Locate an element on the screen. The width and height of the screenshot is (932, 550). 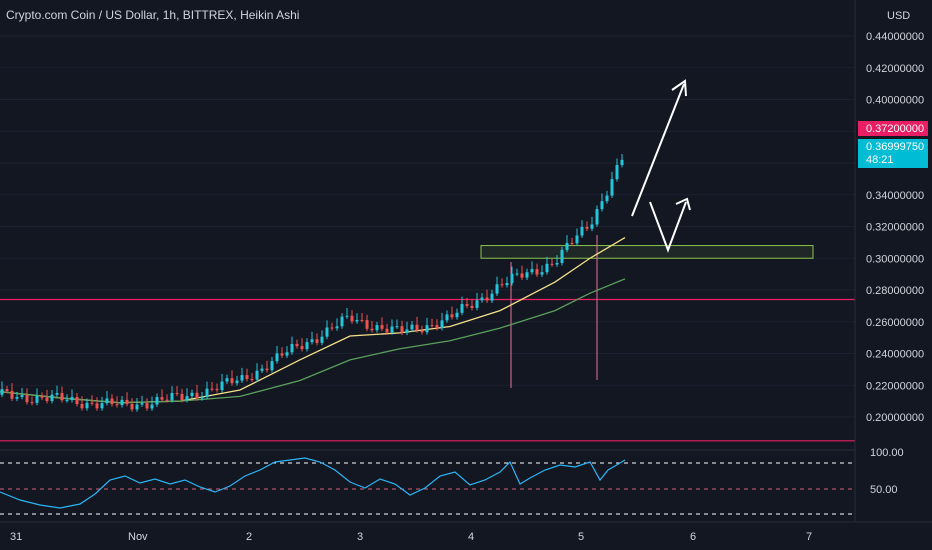
last-price-tag is located at coordinates (893, 153).